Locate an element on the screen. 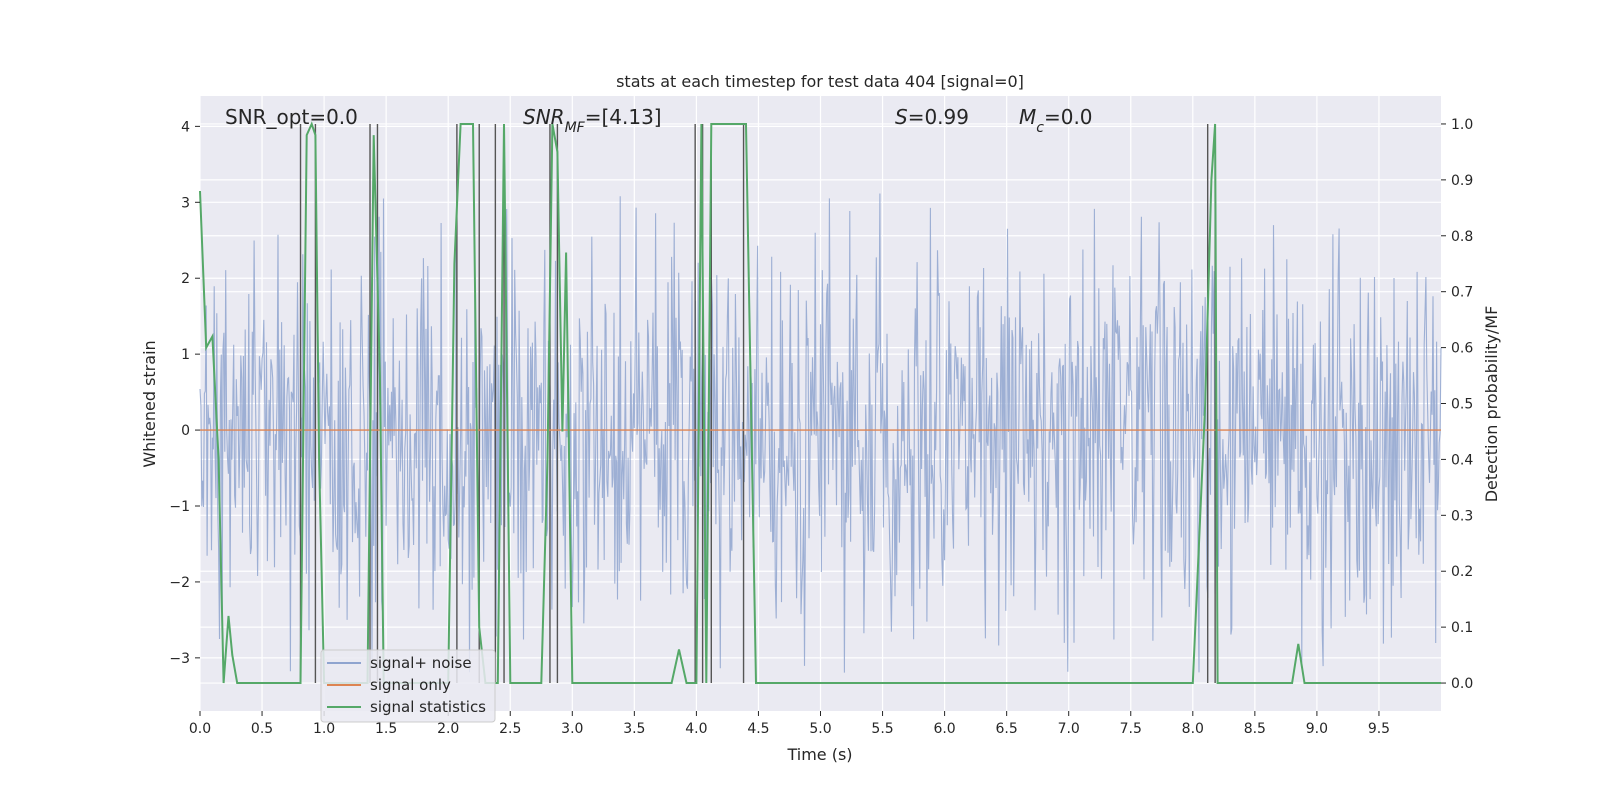 Image resolution: width=1600 pixels, height=800 pixels. x-tick-label: 8.5 is located at coordinates (1255, 729).